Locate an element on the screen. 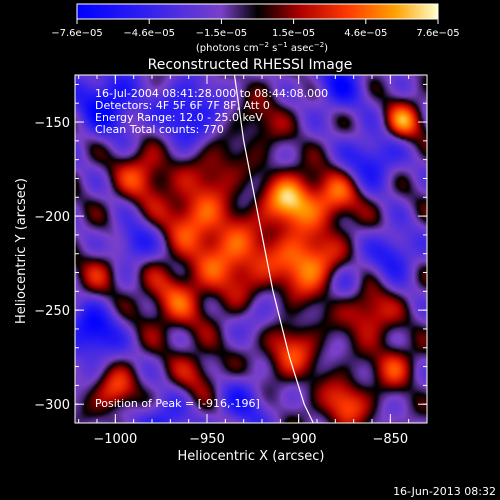  annotation-detectors: Detectors: 4F 5F 6F 7F 8F, Att 0 is located at coordinates (182, 105).